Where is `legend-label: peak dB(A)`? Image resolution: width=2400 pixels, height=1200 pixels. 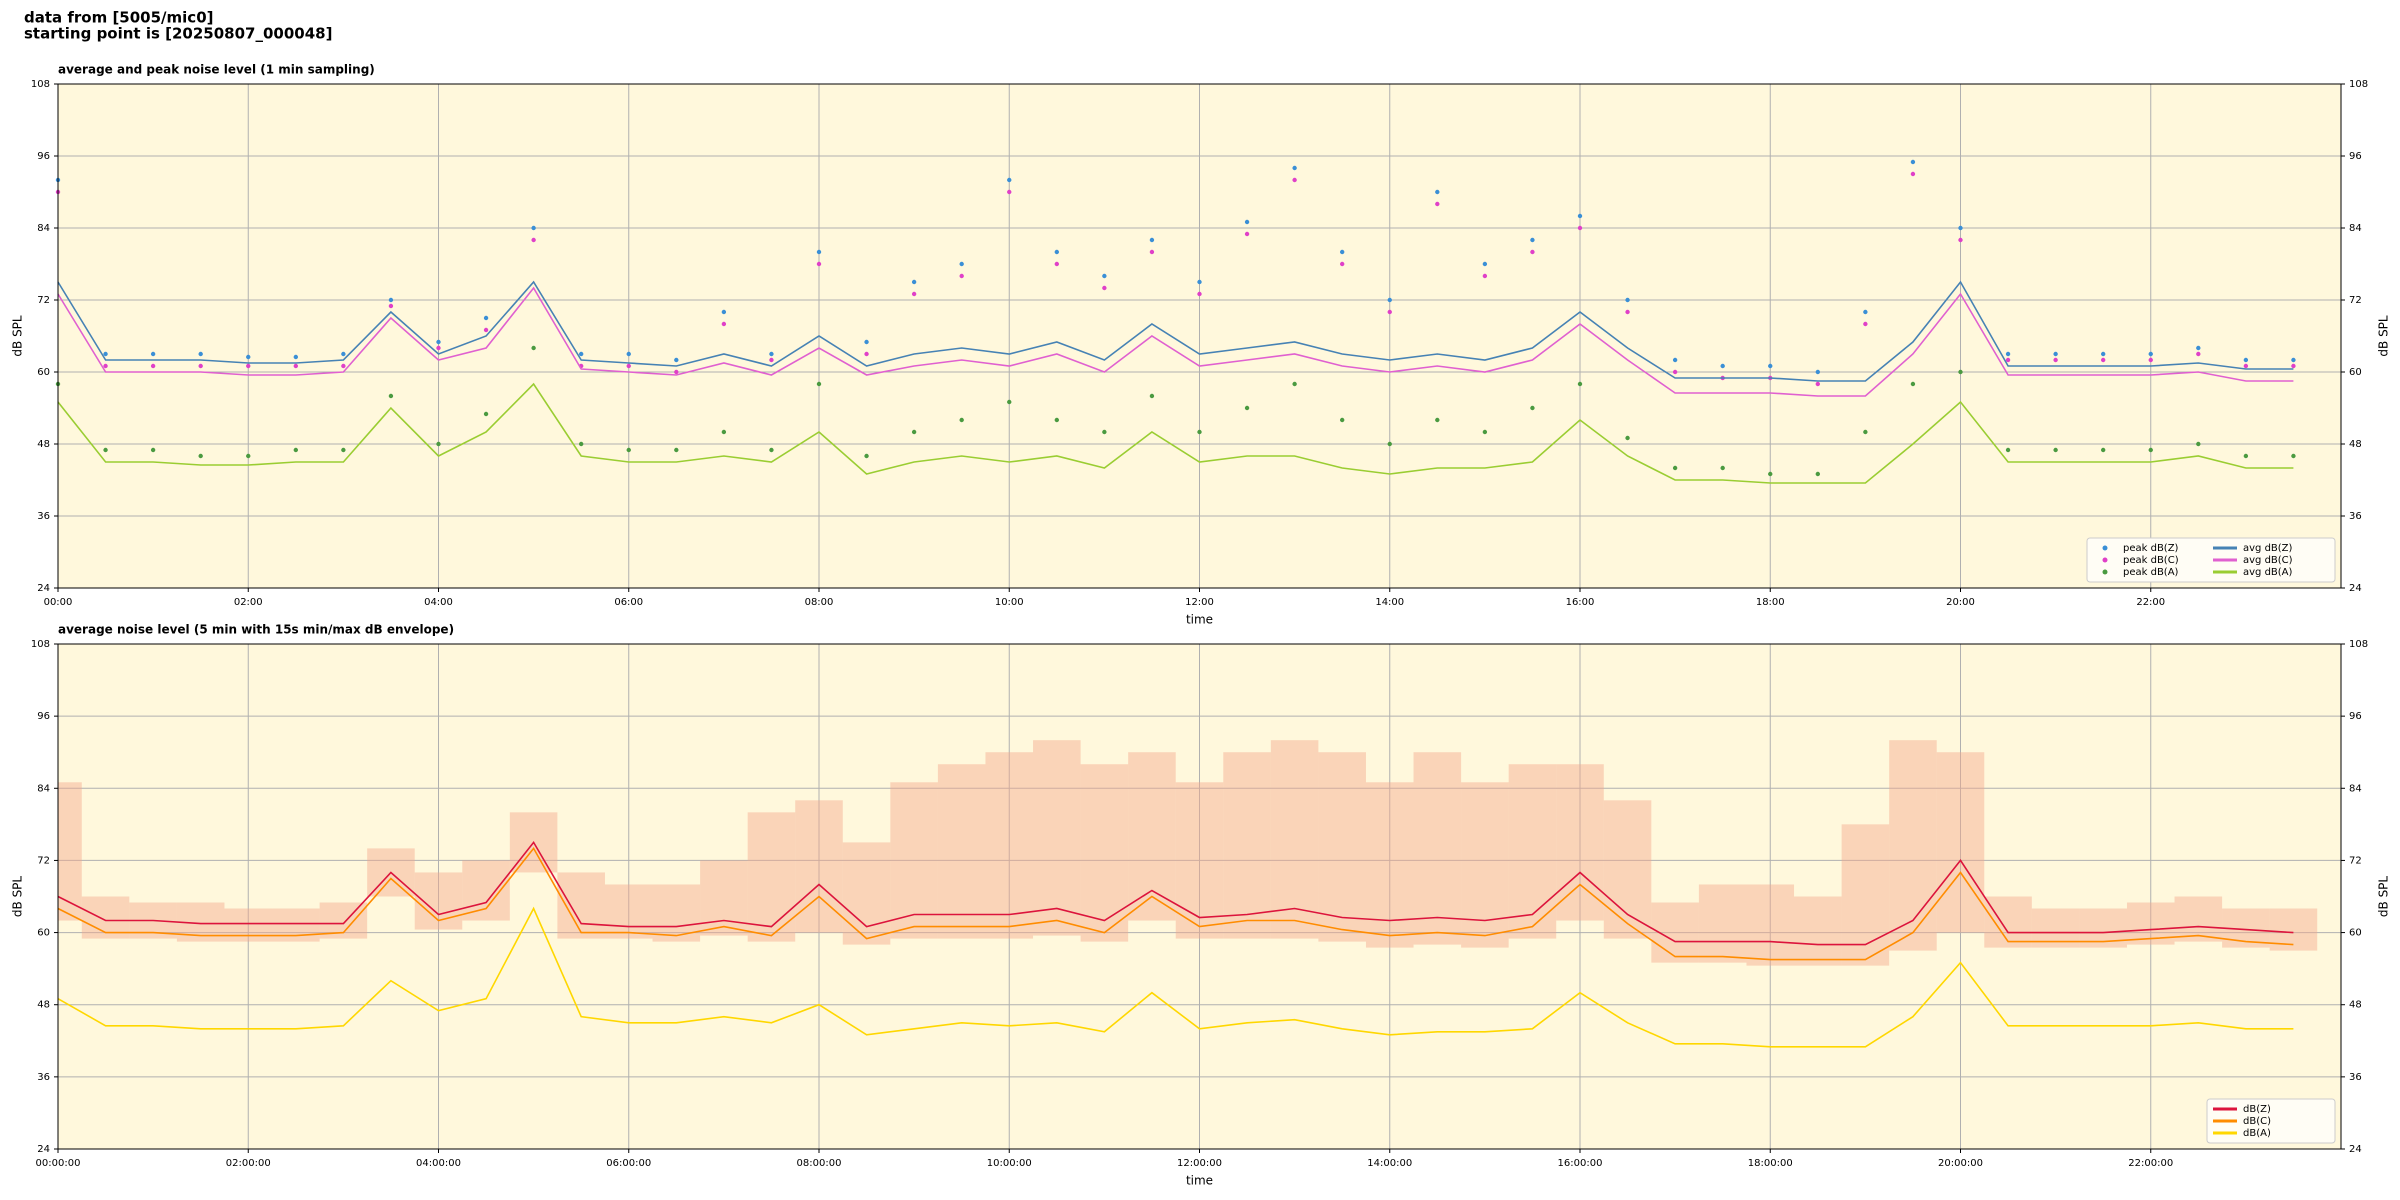
legend-label: peak dB(A) is located at coordinates (2151, 572).